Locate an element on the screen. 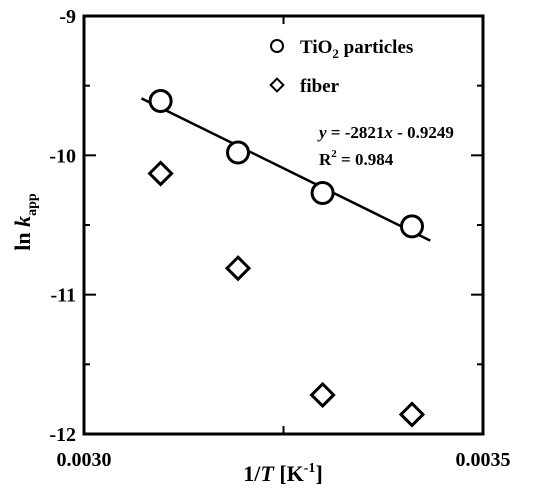 This screenshot has width=550, height=493. legend-label-tio2: TiO2 particles is located at coordinates (356, 49).